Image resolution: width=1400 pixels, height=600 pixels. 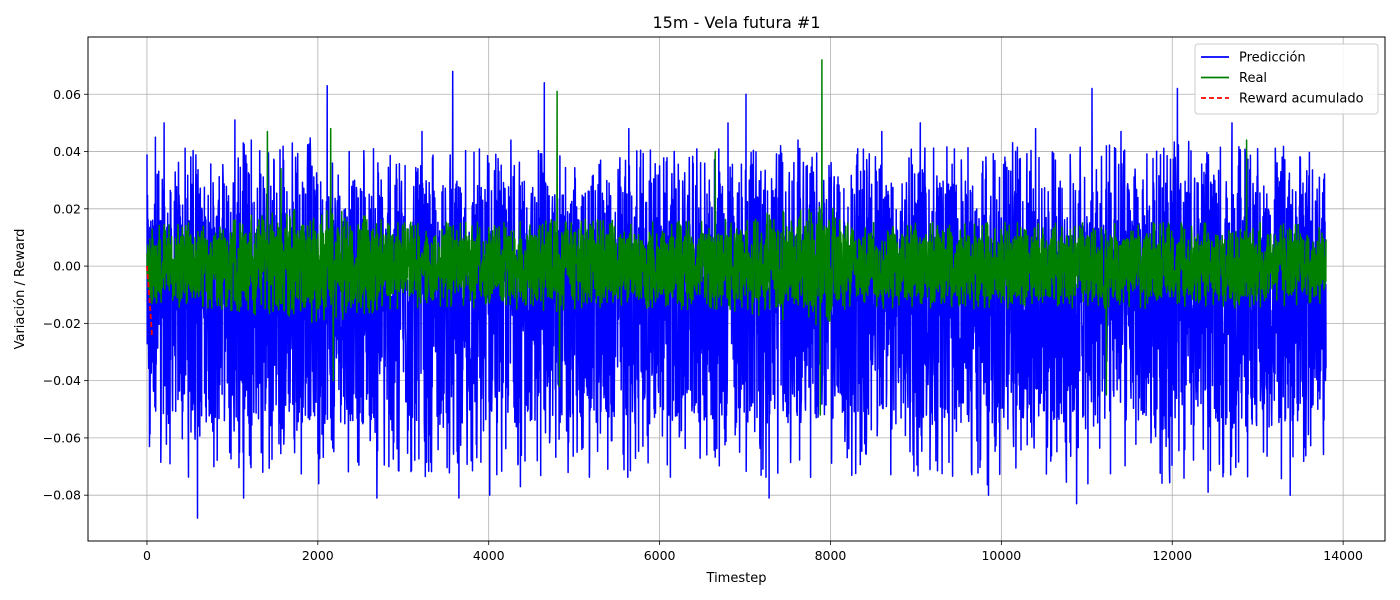 What do you see at coordinates (20, 289) in the screenshot?
I see `y-axis-label: Variación / Reward` at bounding box center [20, 289].